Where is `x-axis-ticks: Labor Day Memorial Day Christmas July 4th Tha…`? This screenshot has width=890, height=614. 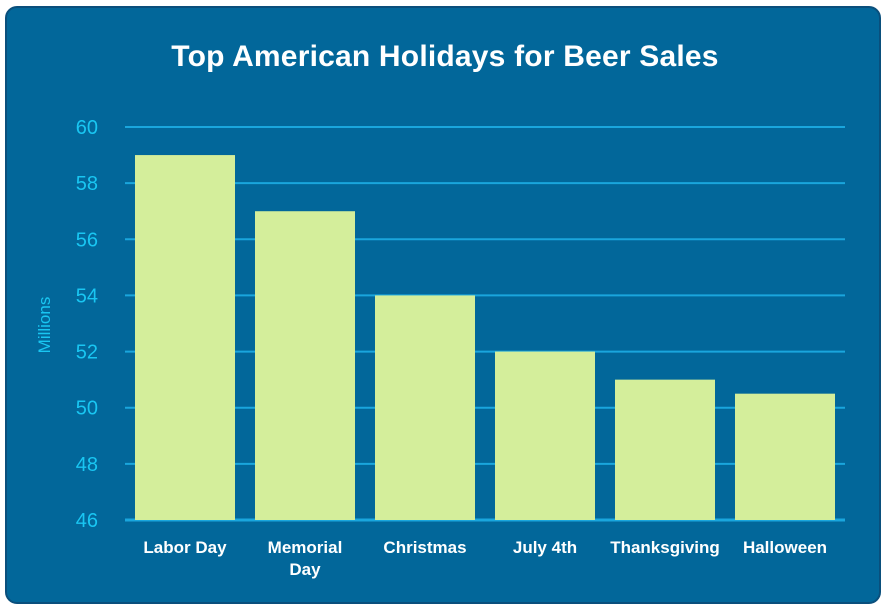 x-axis-ticks: Labor Day Memorial Day Christmas July 4th Tha… is located at coordinates (485, 558).